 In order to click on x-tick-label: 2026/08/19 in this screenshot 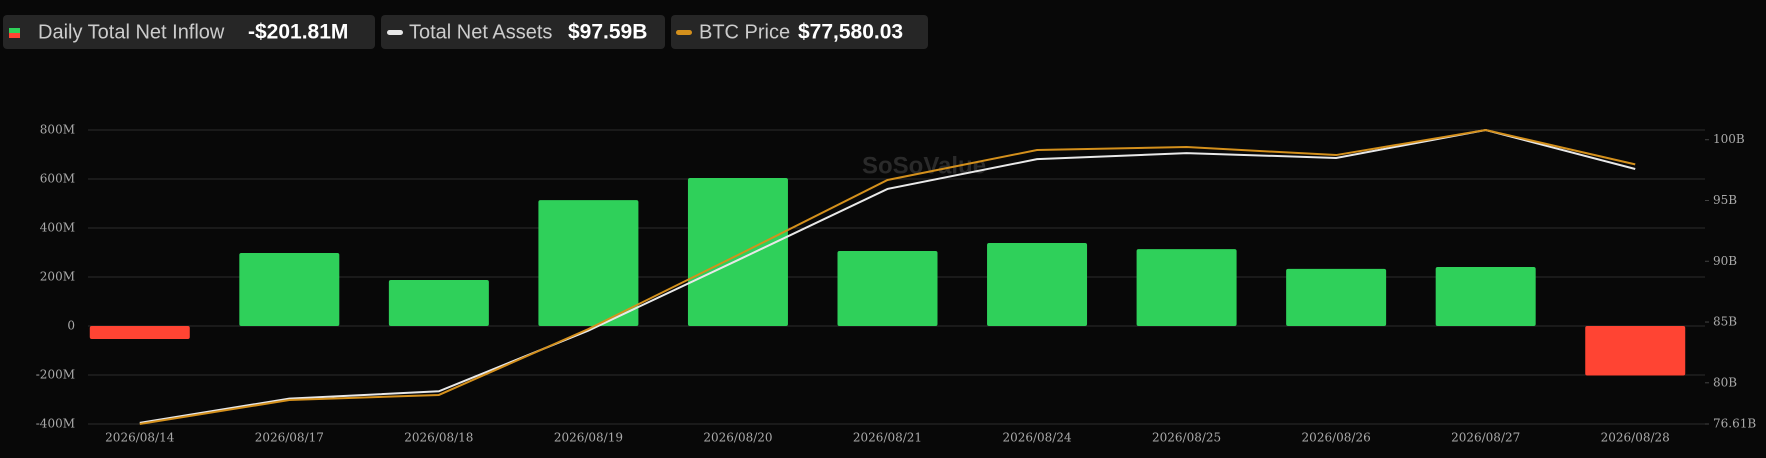, I will do `click(588, 438)`.